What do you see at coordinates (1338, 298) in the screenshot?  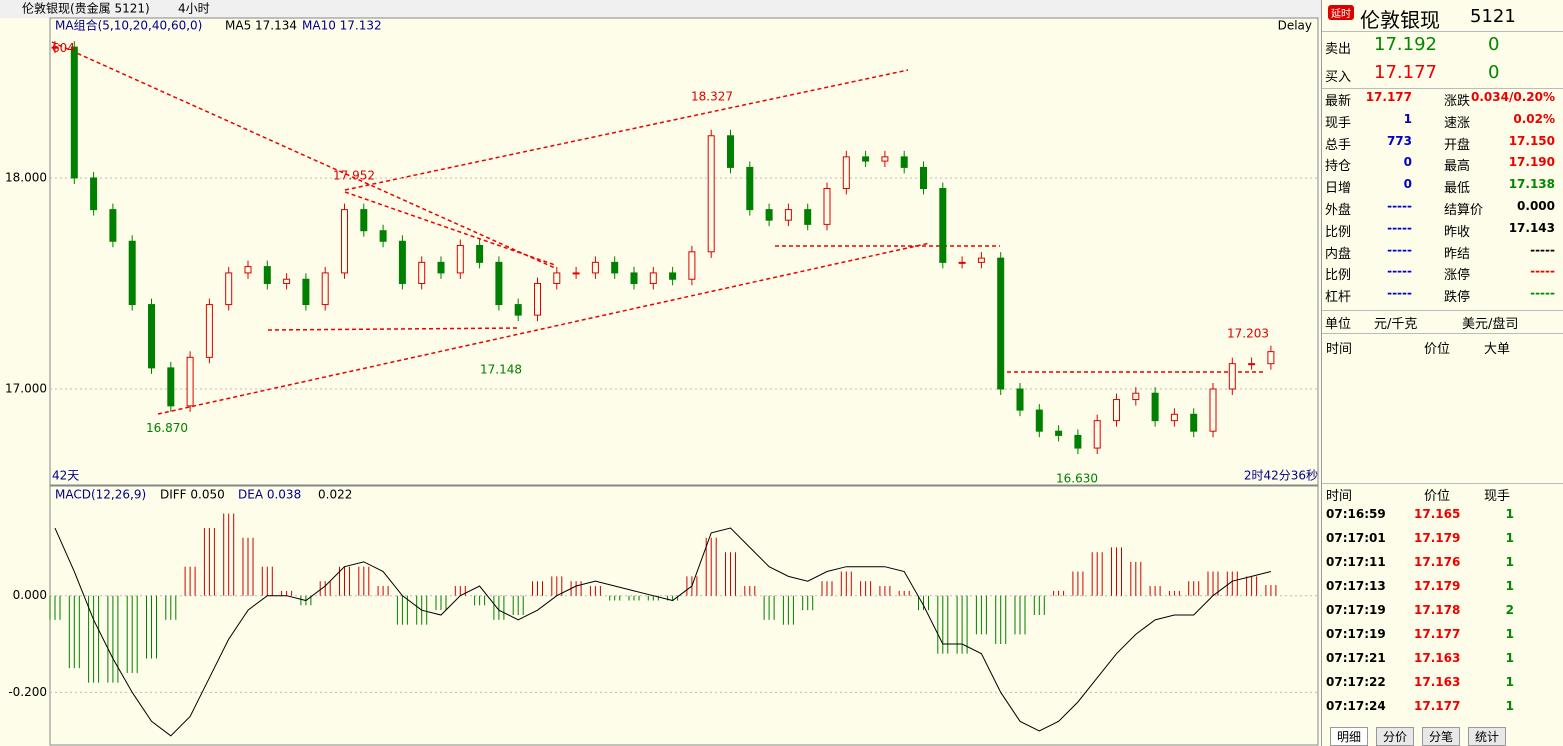 I see `stat-label: 杠杆` at bounding box center [1338, 298].